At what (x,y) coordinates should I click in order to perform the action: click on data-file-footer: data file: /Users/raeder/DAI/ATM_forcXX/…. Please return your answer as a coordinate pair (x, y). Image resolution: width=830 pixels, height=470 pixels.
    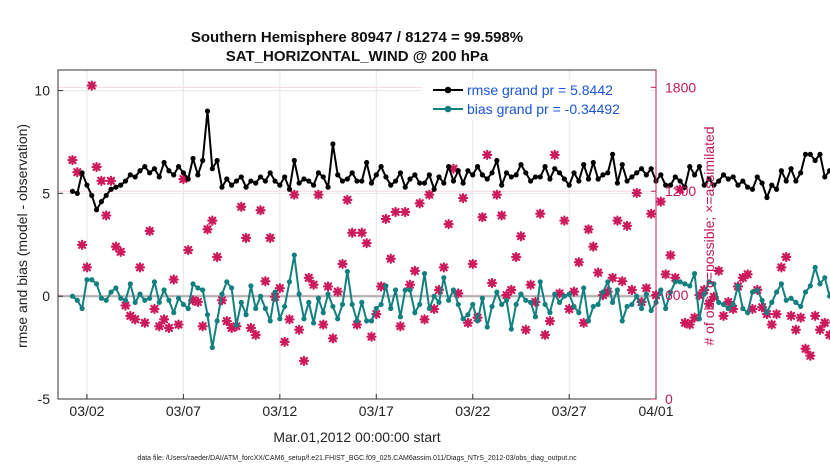
    Looking at the image, I should click on (357, 458).